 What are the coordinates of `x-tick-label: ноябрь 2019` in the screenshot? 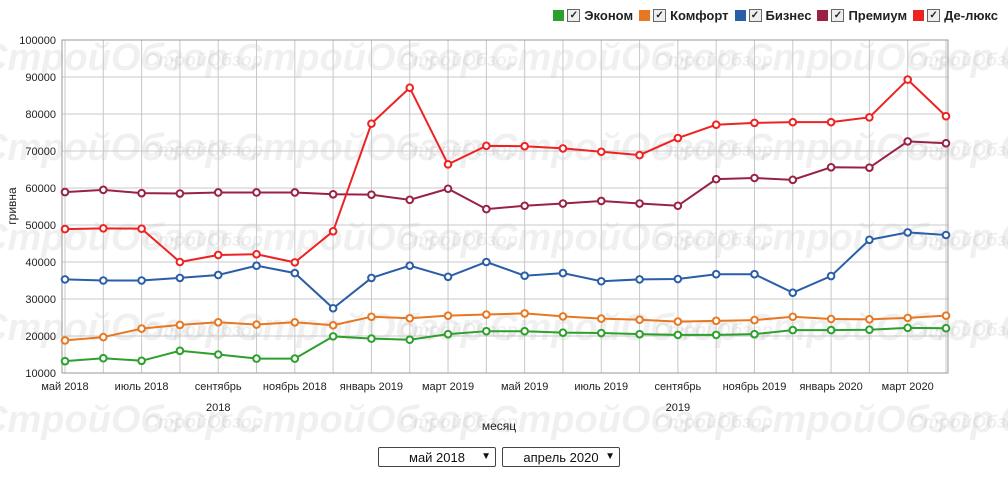 It's located at (755, 387).